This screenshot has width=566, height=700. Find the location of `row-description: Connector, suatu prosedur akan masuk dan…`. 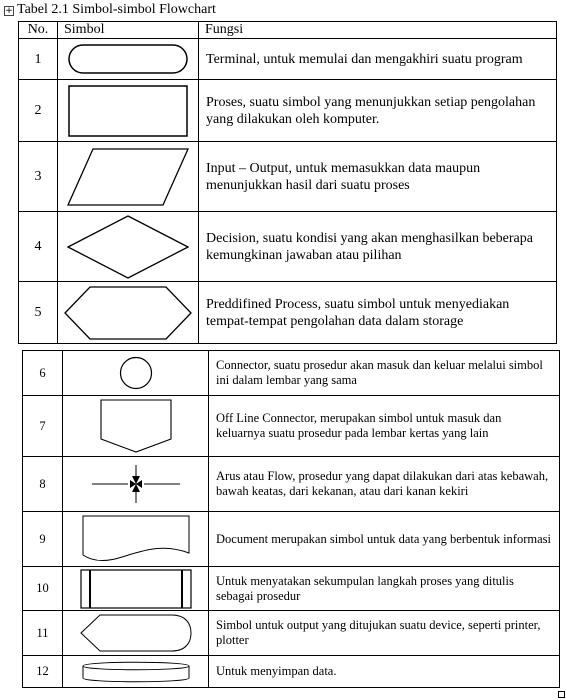

row-description: Connector, suatu prosedur akan masuk dan… is located at coordinates (384, 373).